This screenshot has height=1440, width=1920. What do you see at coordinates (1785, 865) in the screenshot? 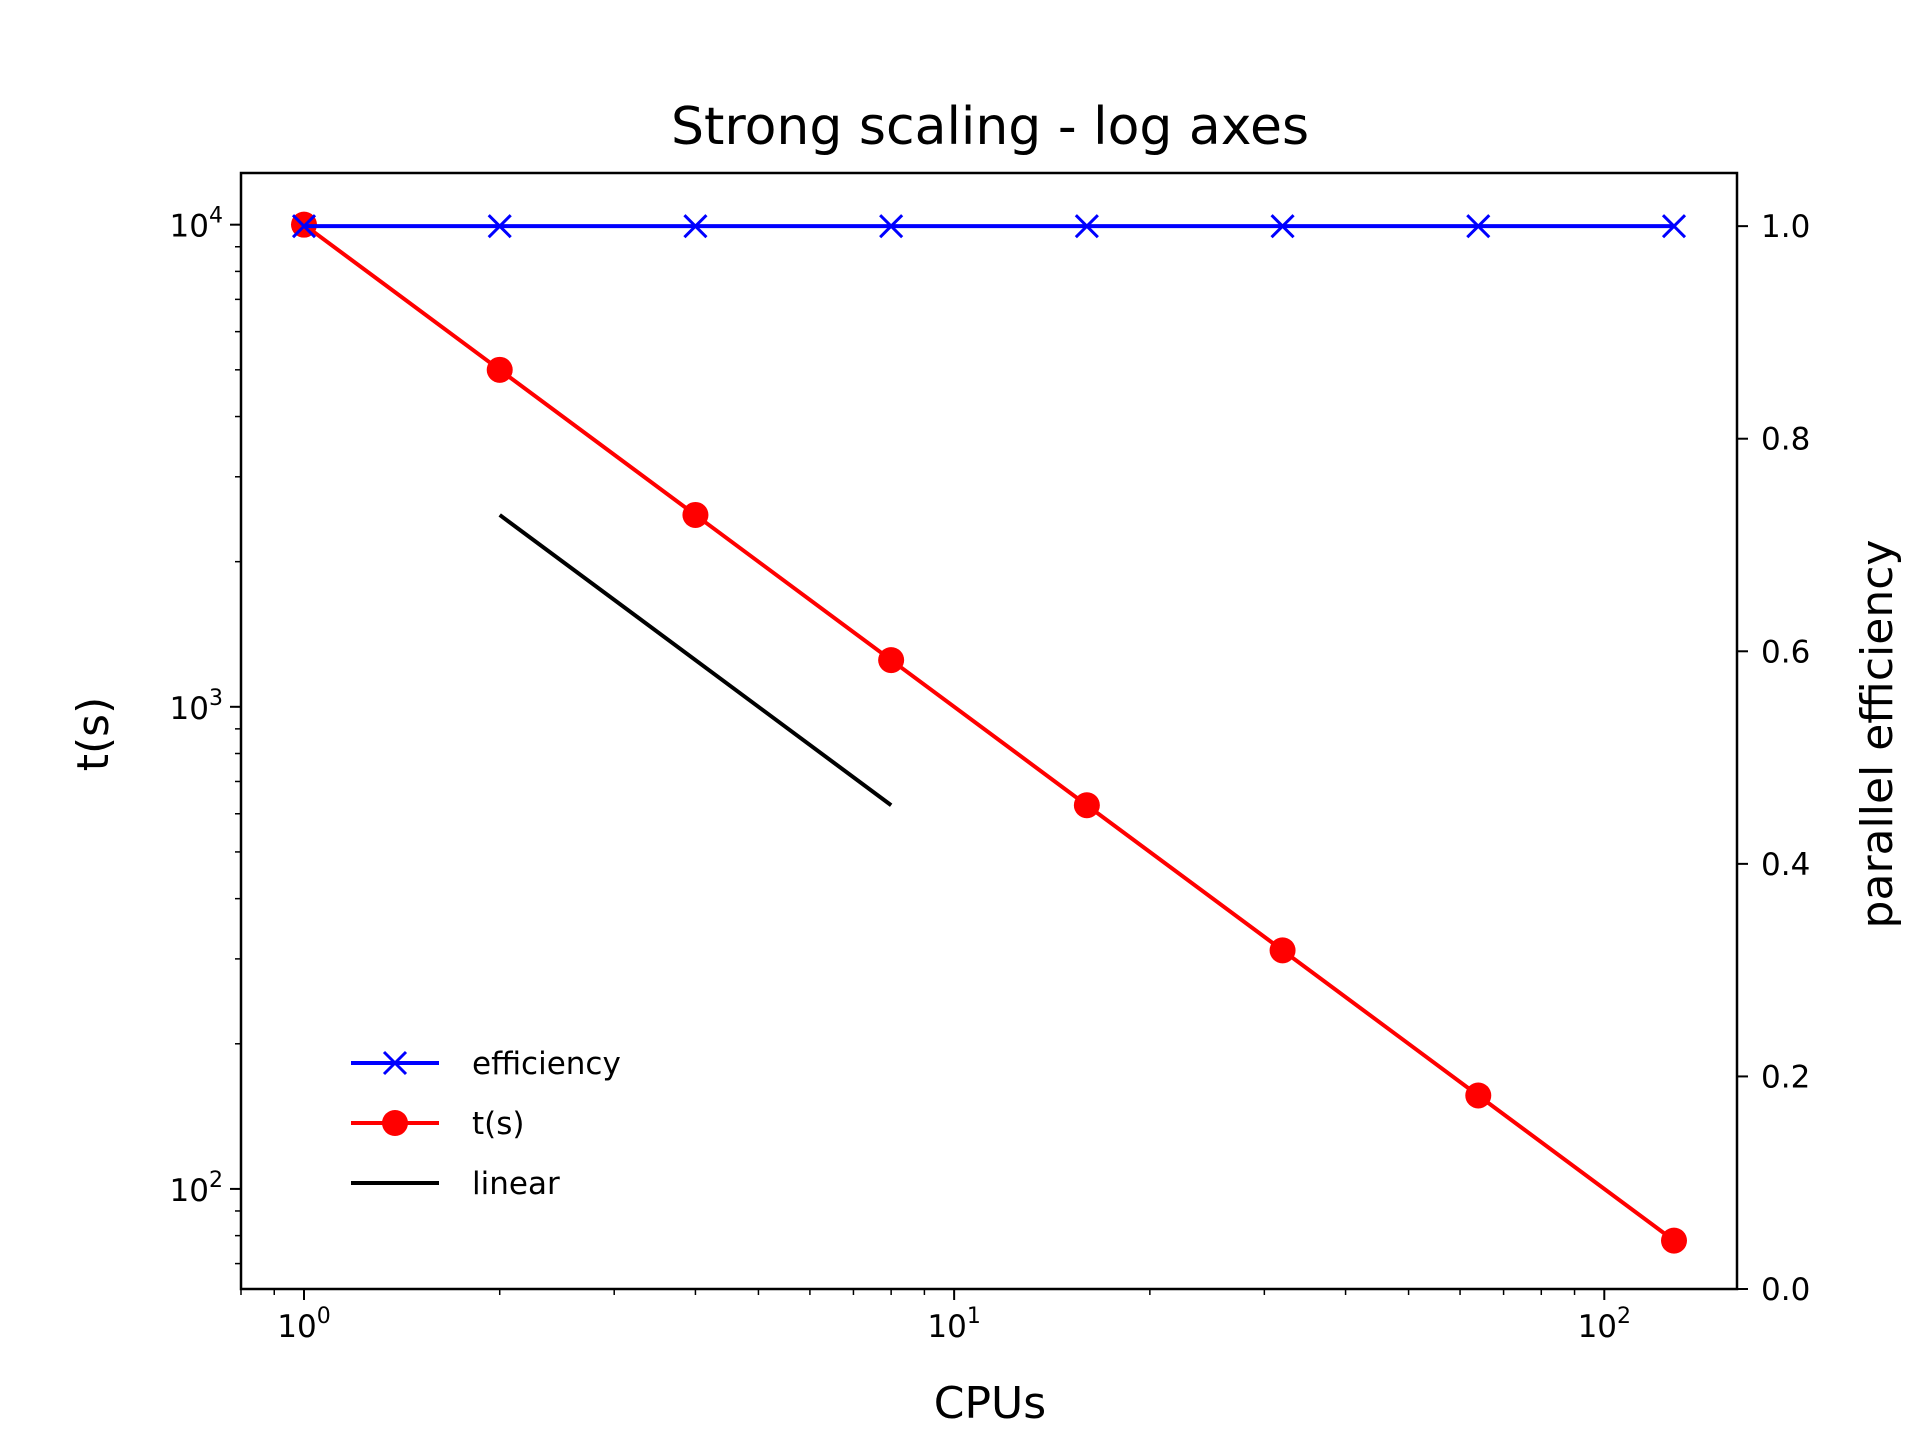
I see `y2-tick-label: 0.4` at bounding box center [1785, 865].